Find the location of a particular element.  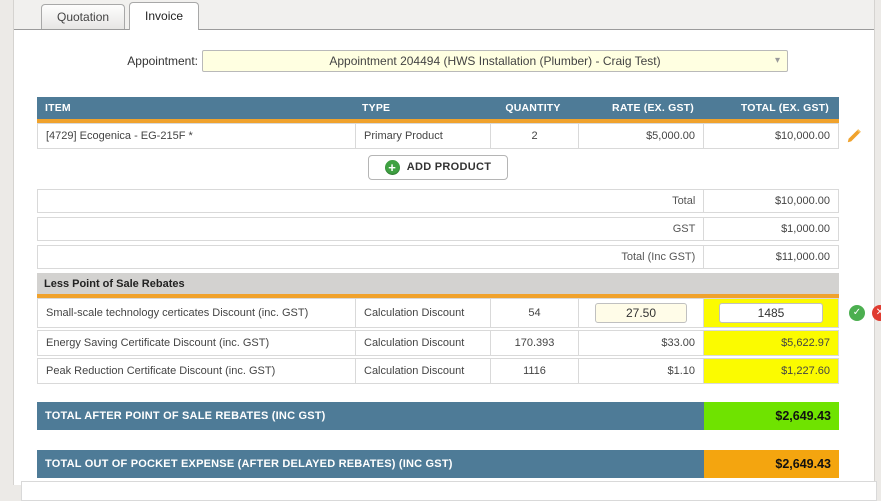

product-type: Primary Product is located at coordinates (422, 136).